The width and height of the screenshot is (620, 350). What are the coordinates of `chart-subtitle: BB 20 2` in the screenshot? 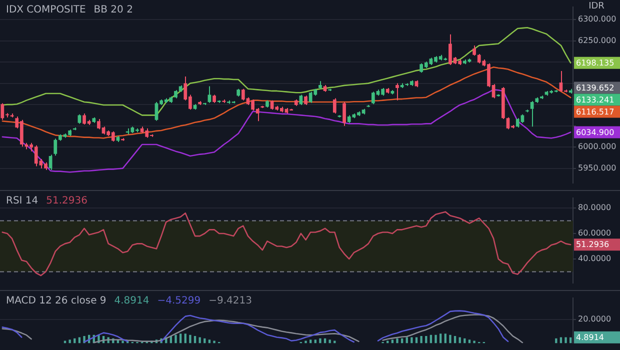 It's located at (113, 10).